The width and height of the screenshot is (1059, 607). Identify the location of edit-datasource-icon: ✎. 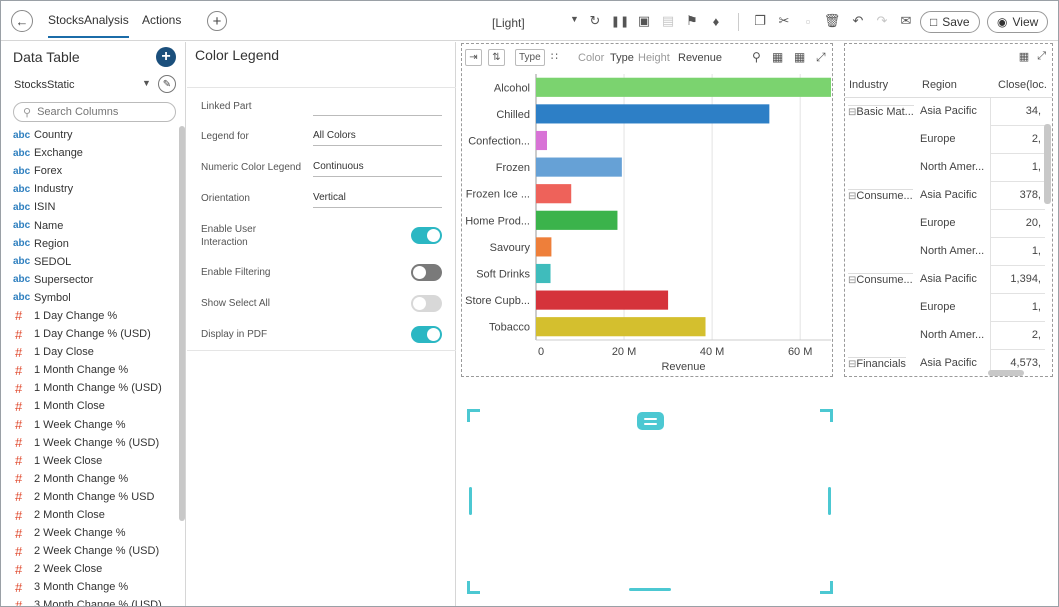
(167, 84).